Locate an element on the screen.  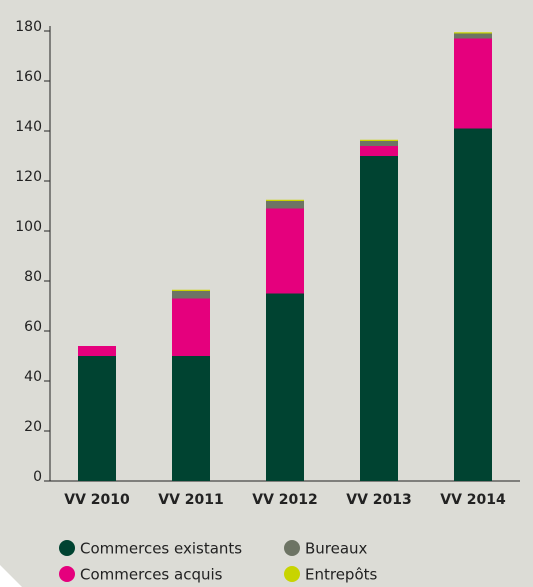
legend-label: Commerces acquis is located at coordinates (151, 575).